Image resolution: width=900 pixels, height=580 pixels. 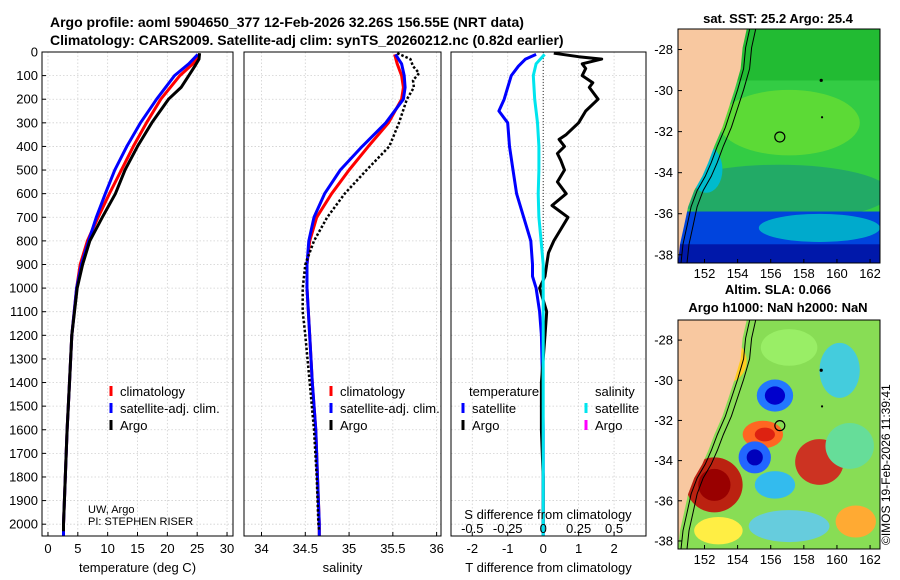 What do you see at coordinates (779, 434) in the screenshot?
I see `sla-map-field` at bounding box center [779, 434].